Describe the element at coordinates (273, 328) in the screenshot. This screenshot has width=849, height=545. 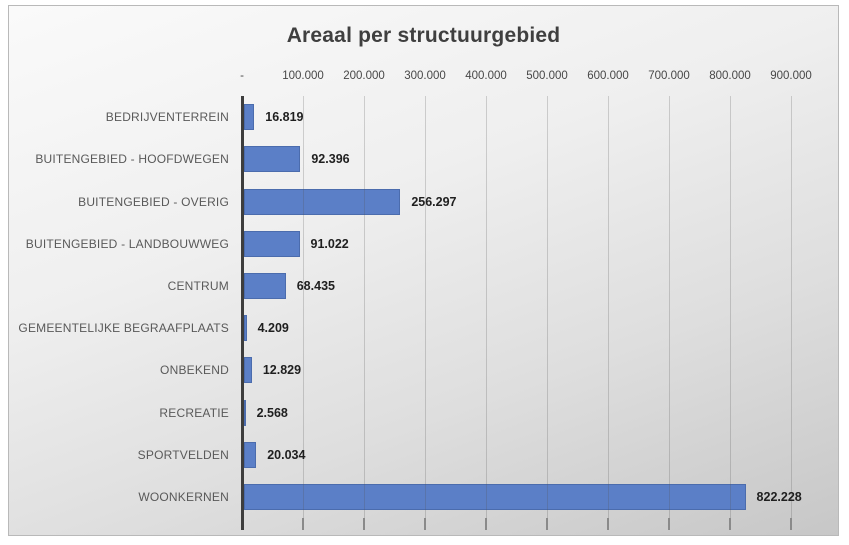
I see `value-label: 4.209` at that location.